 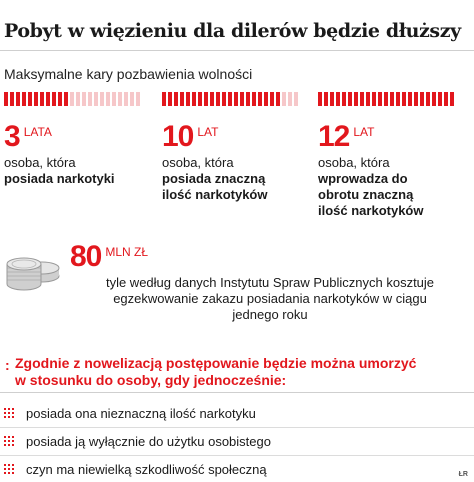 What do you see at coordinates (128, 74) in the screenshot?
I see `subtitle: Maksymalne kary pozbawienia wolności` at bounding box center [128, 74].